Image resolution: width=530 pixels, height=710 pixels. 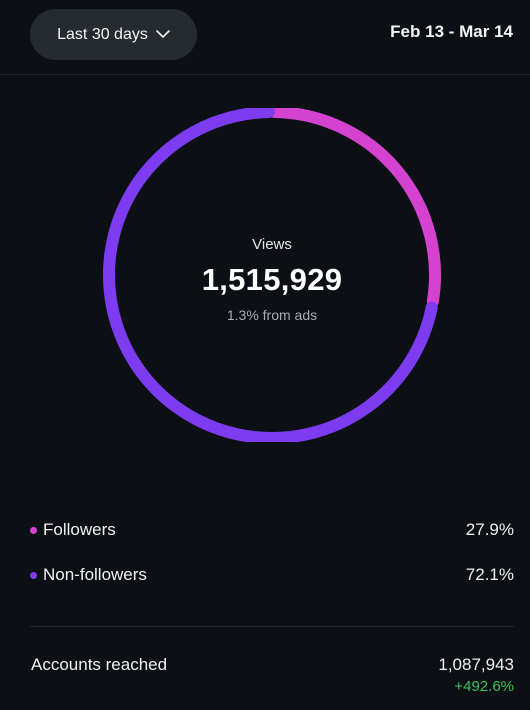 I want to click on divider, so click(x=272, y=626).